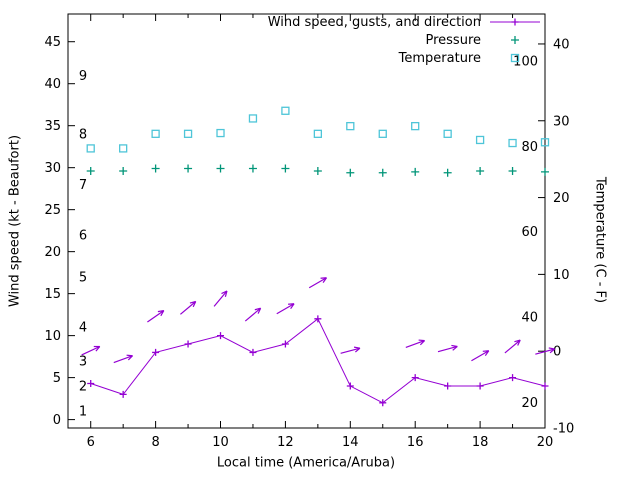  What do you see at coordinates (83, 361) in the screenshot?
I see `svg-text: 3` at bounding box center [83, 361].